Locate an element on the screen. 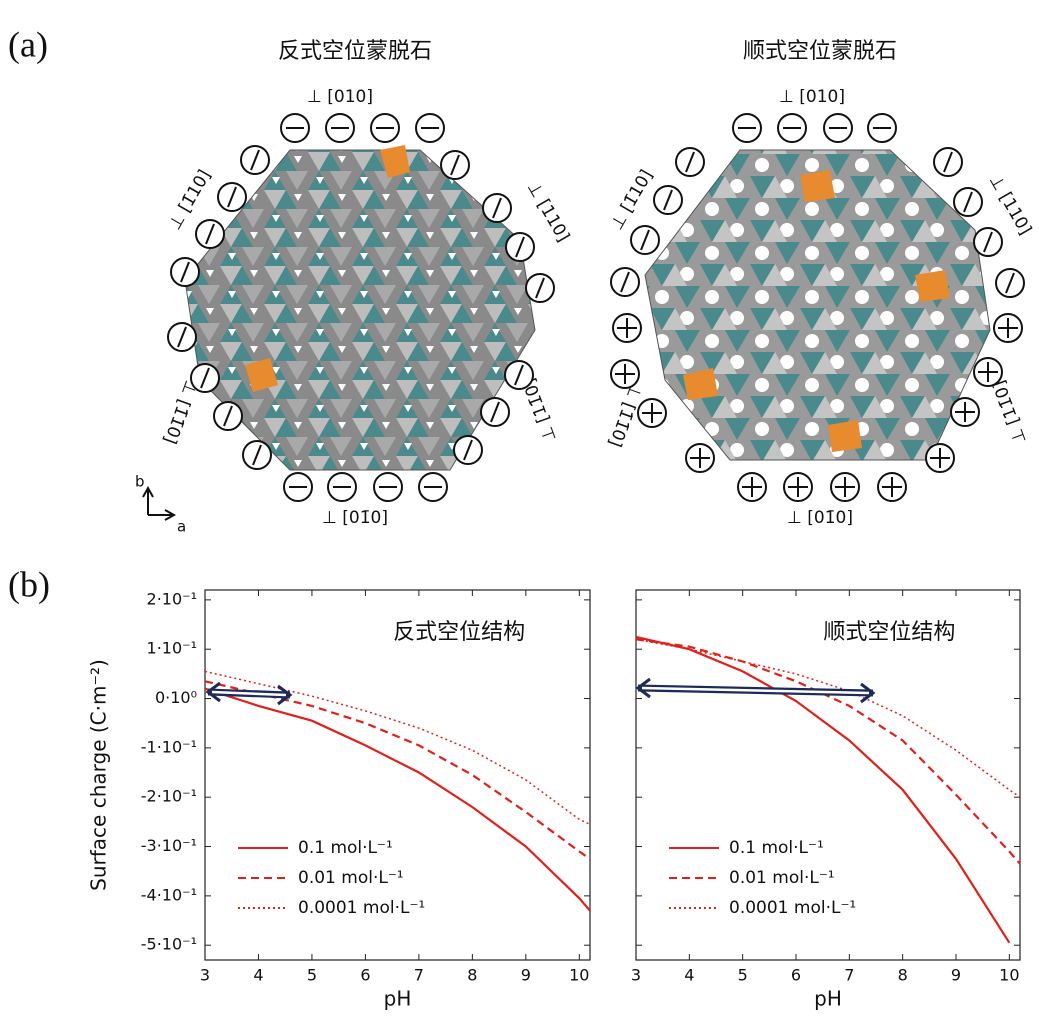  y-tick-label: -4·10⁻¹ is located at coordinates (169, 894).